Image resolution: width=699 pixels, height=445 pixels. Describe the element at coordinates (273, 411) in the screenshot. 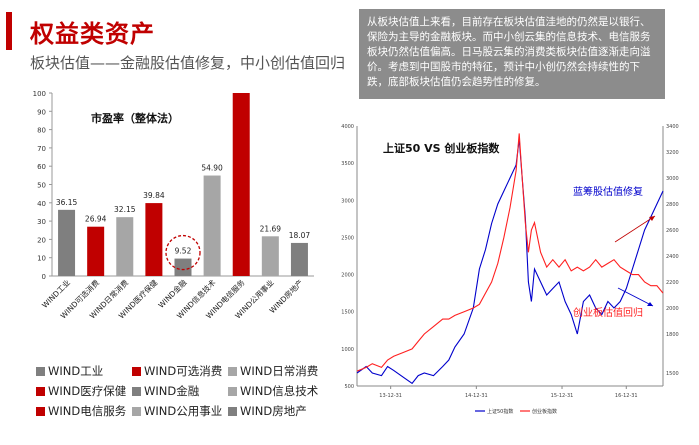

I see `legend-label: WIND房地产` at that location.